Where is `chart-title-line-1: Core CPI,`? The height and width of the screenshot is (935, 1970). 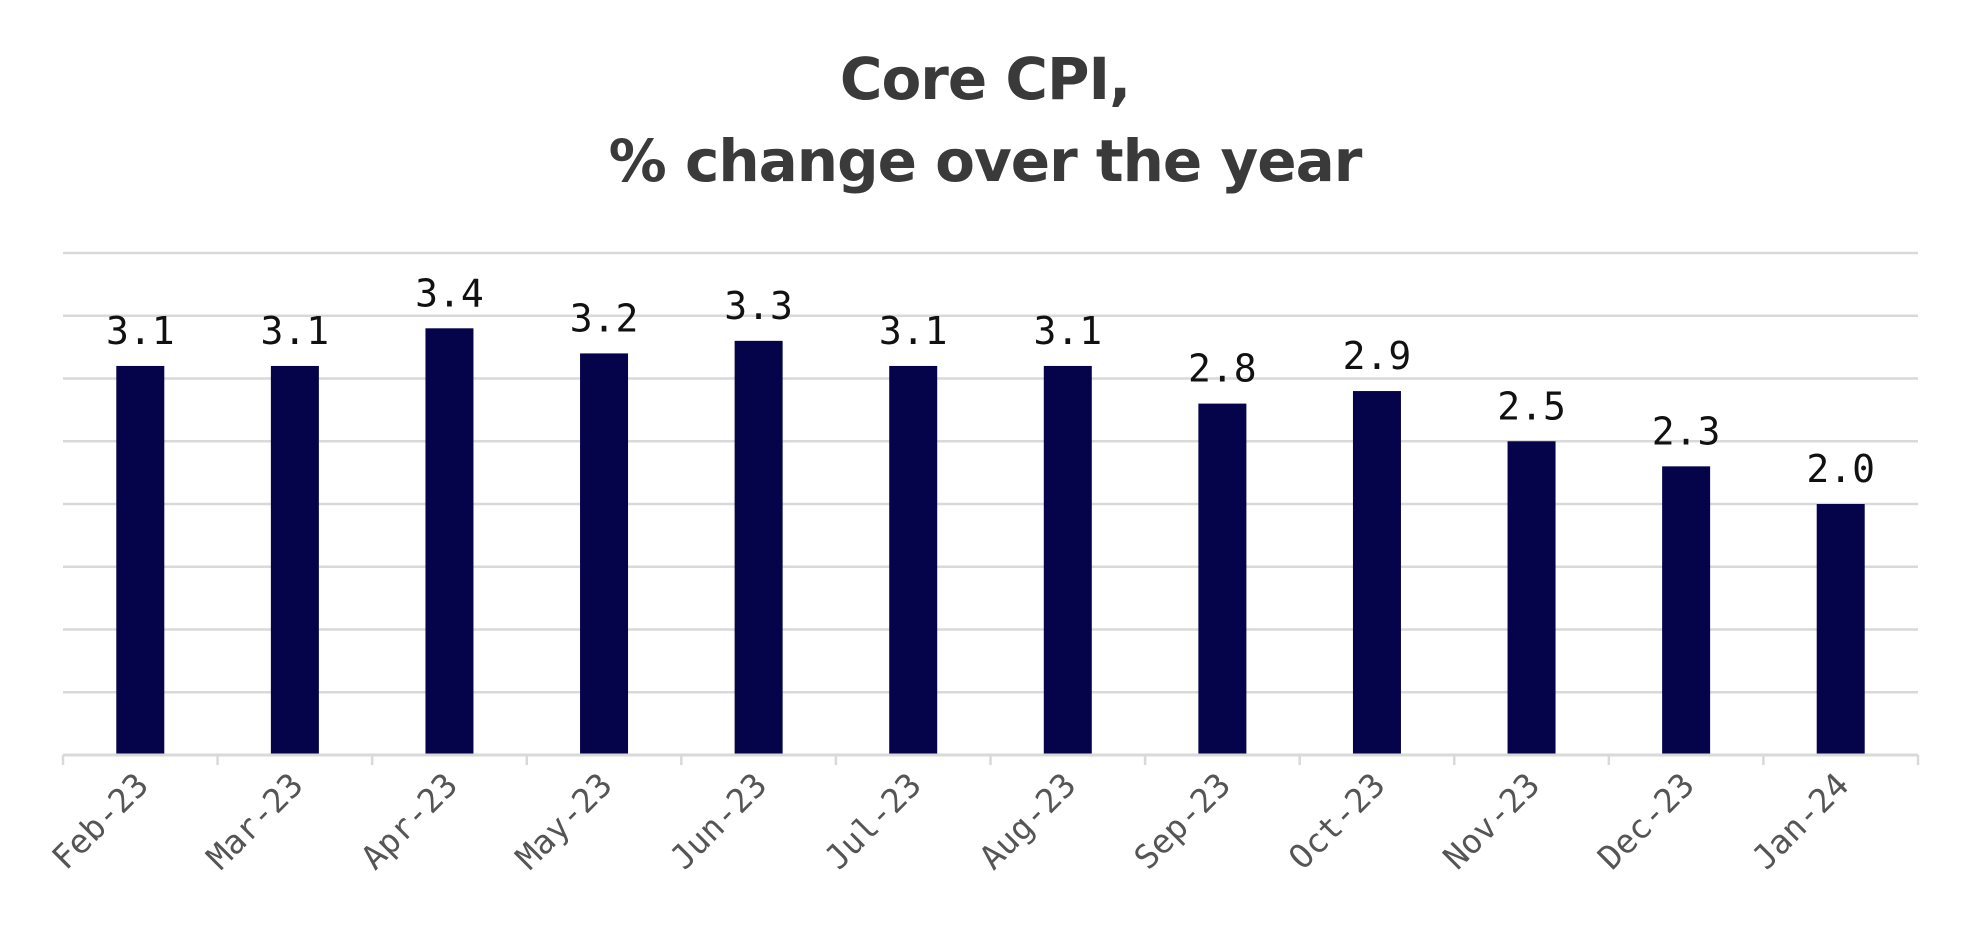 chart-title-line-1: Core CPI, is located at coordinates (985, 79).